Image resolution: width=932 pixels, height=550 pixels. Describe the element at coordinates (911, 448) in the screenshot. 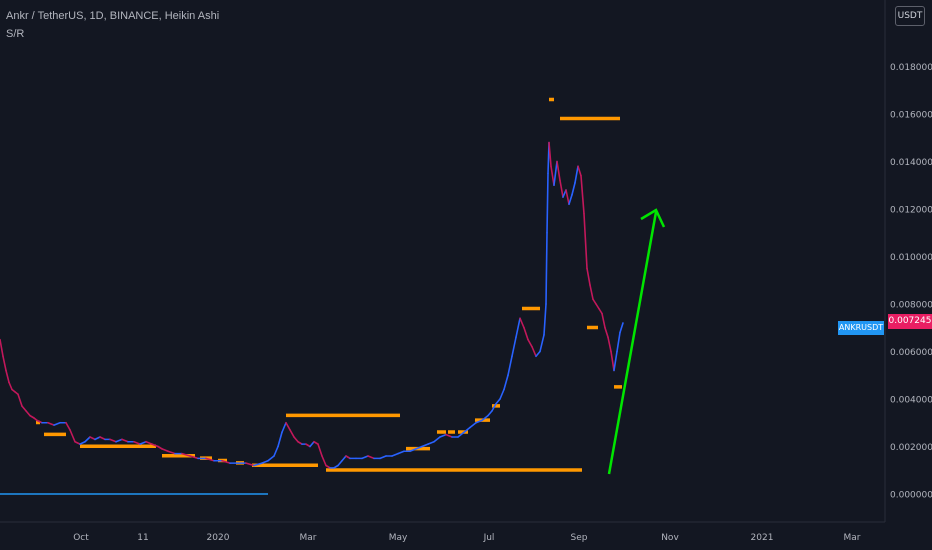

I see `price-tick-label: 0.002000` at that location.